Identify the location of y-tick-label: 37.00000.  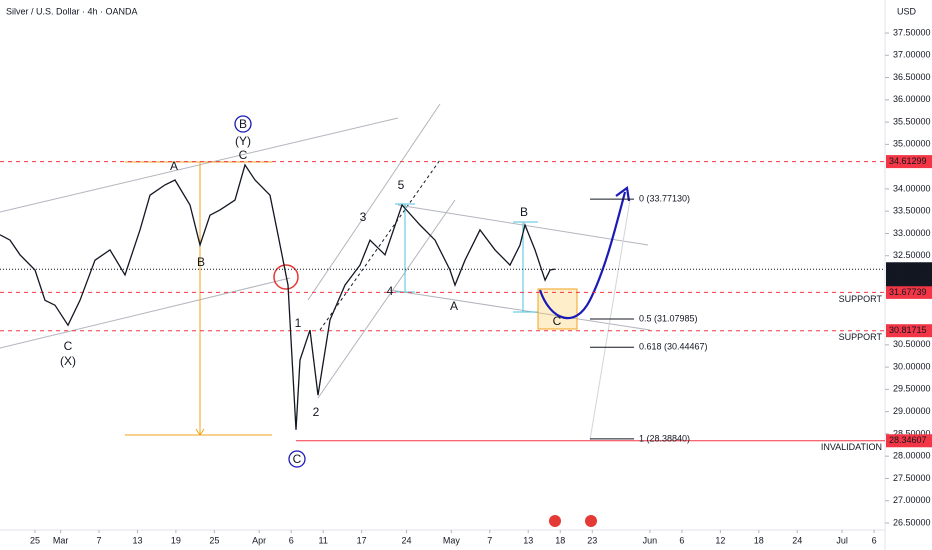
(912, 55).